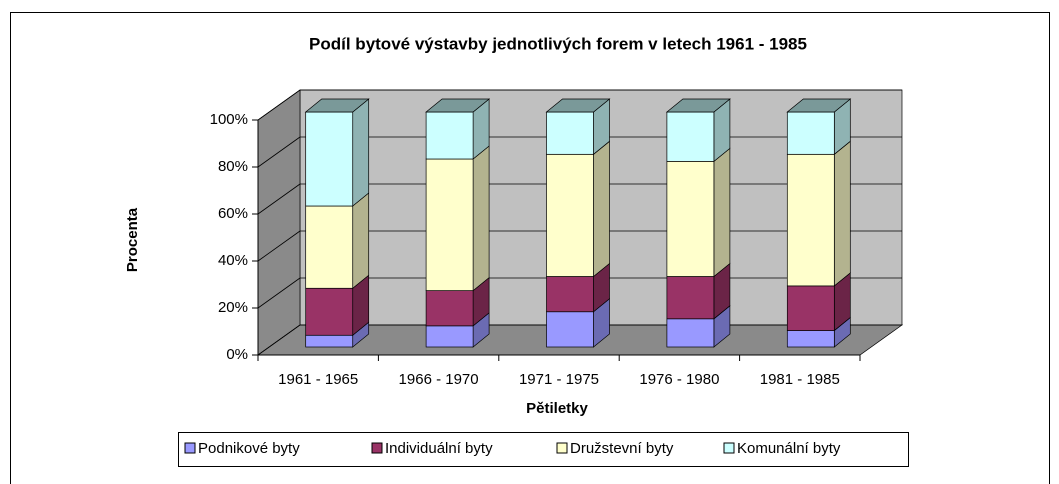 This screenshot has width=1059, height=484. I want to click on x-tick-label: 1981 - 1985, so click(800, 379).